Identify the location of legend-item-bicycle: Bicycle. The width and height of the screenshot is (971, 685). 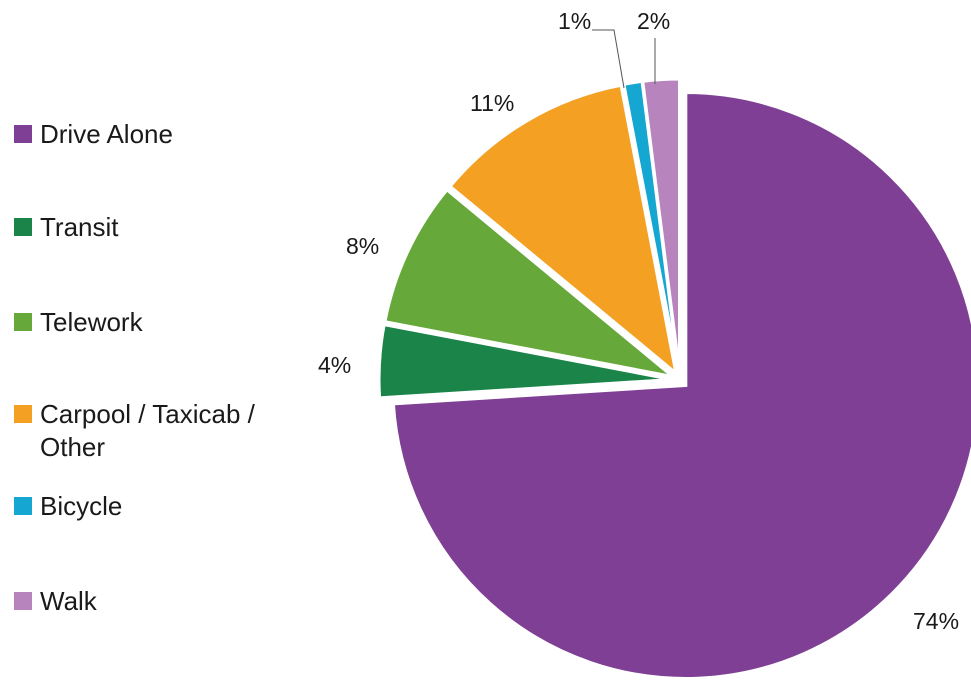
(167, 506).